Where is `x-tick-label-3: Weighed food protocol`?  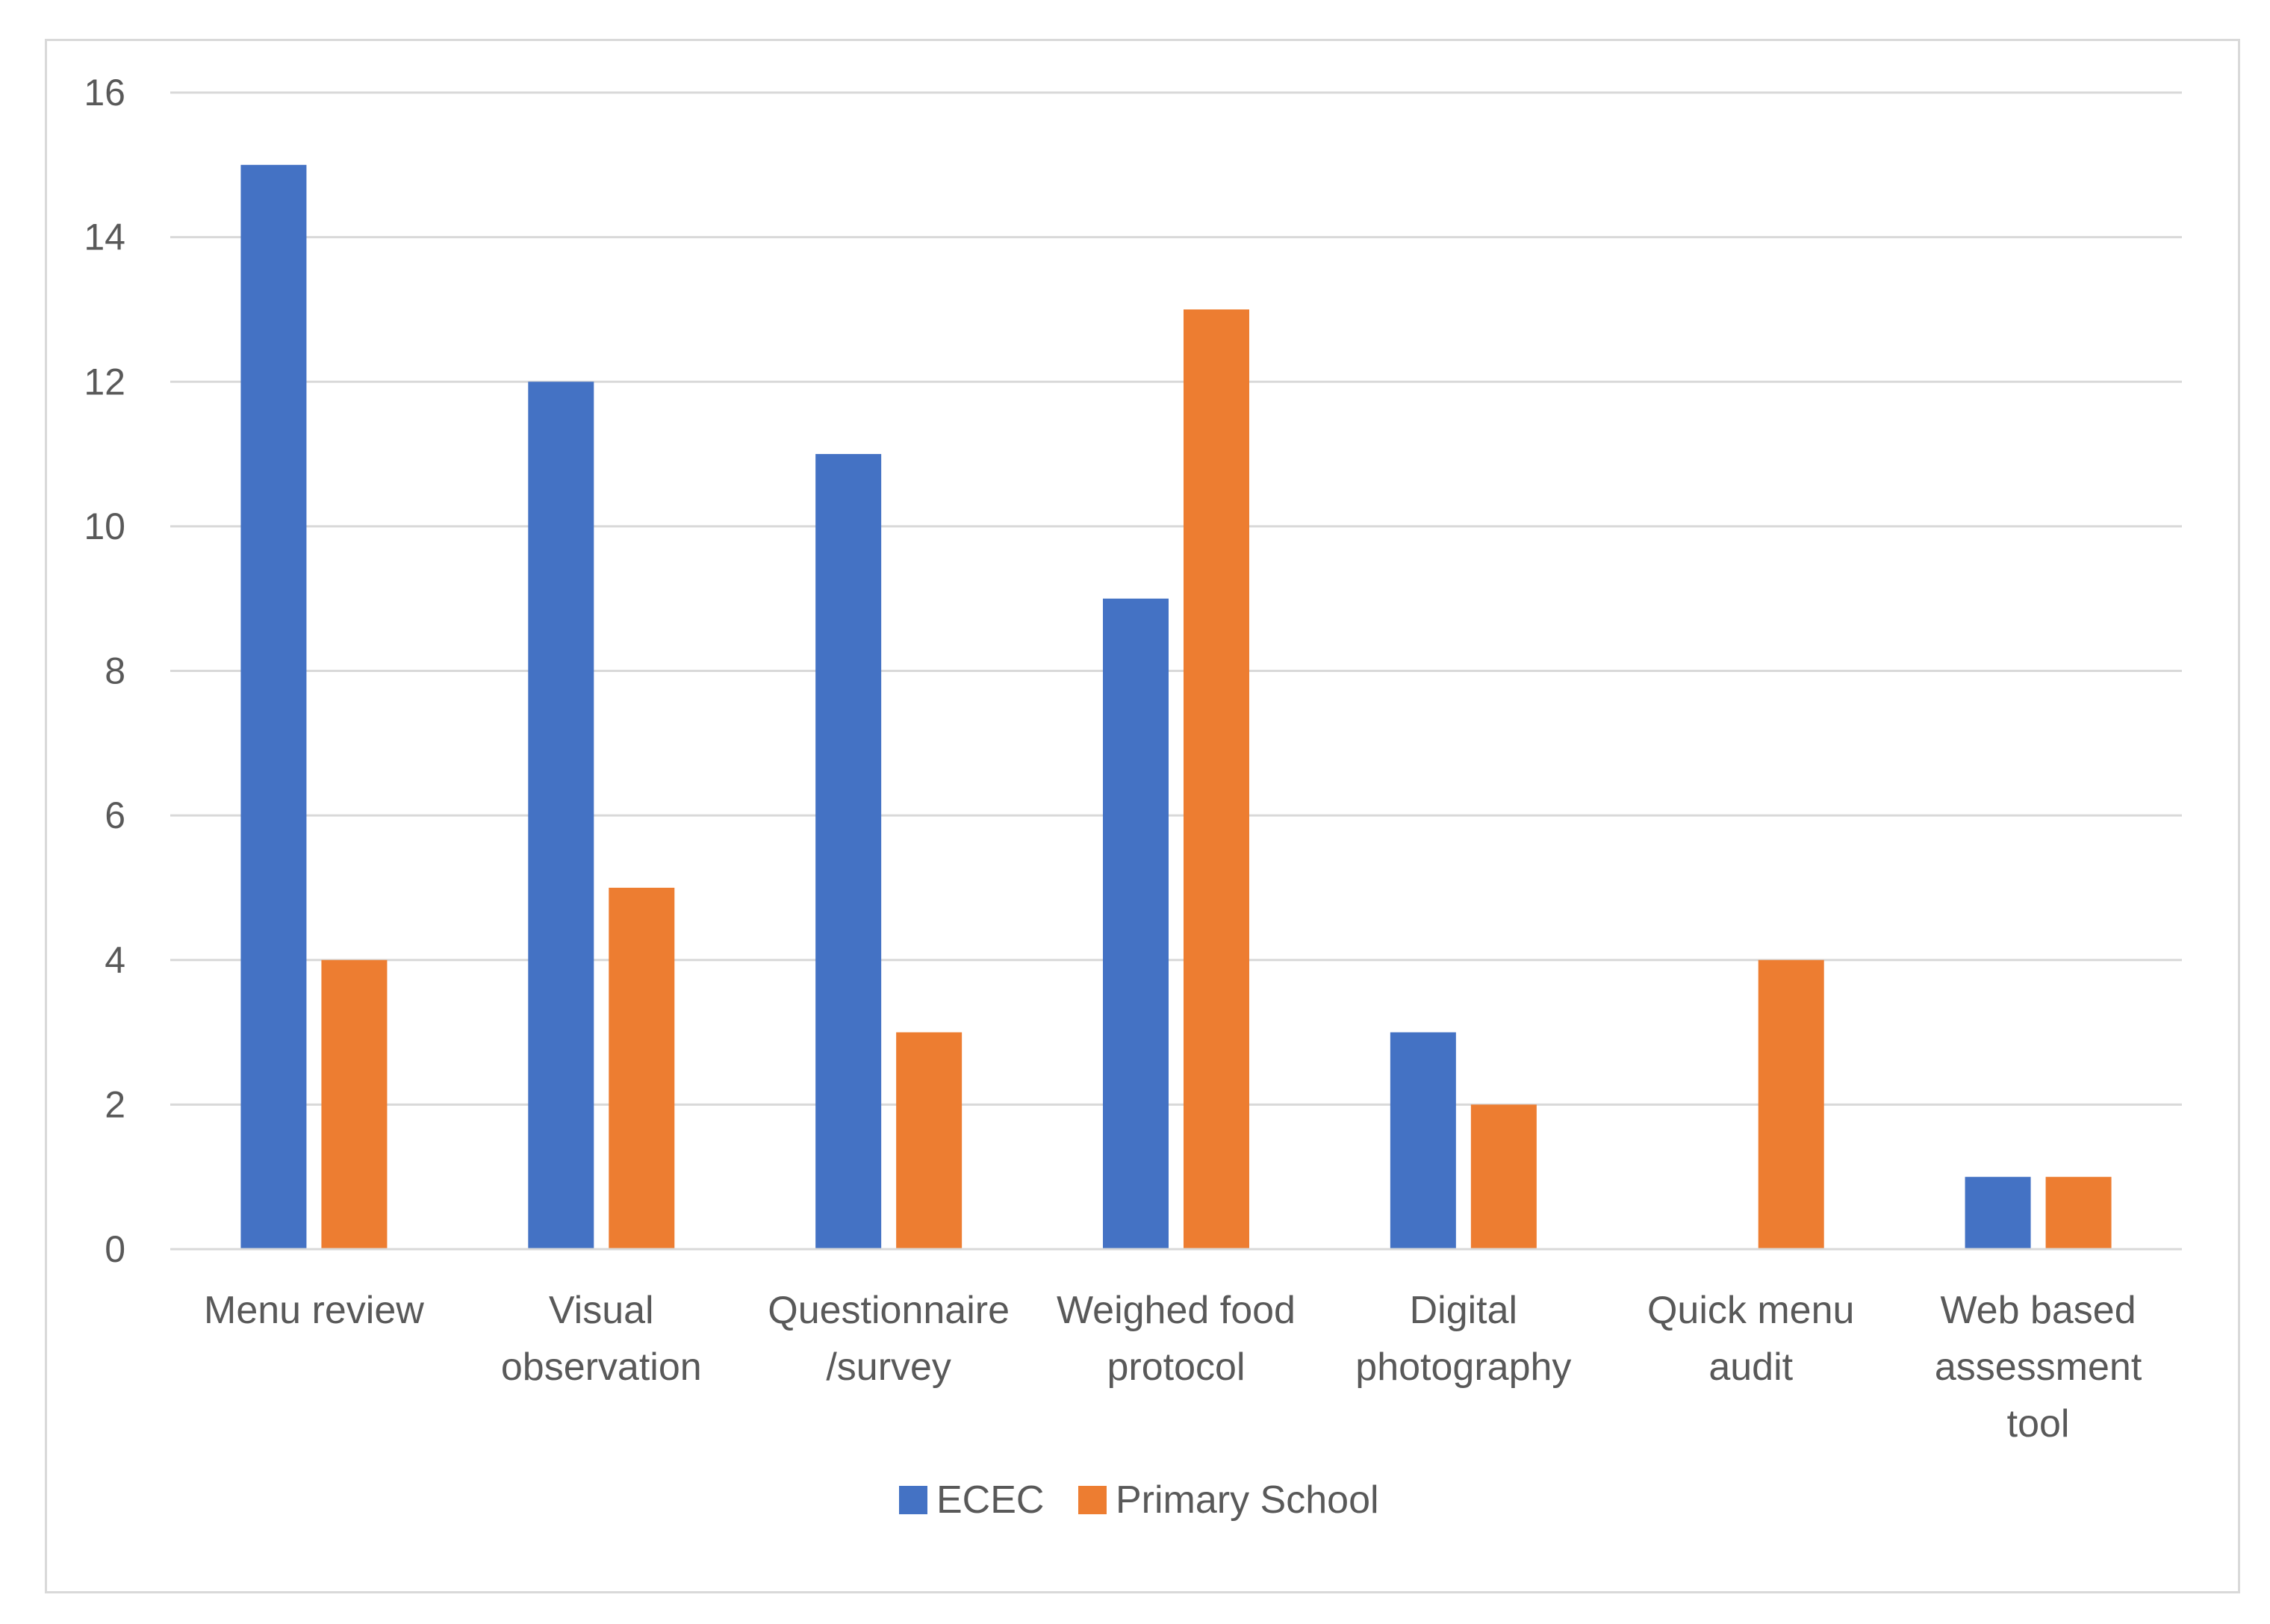
x-tick-label-3: Weighed food protocol is located at coordinates (1176, 1339).